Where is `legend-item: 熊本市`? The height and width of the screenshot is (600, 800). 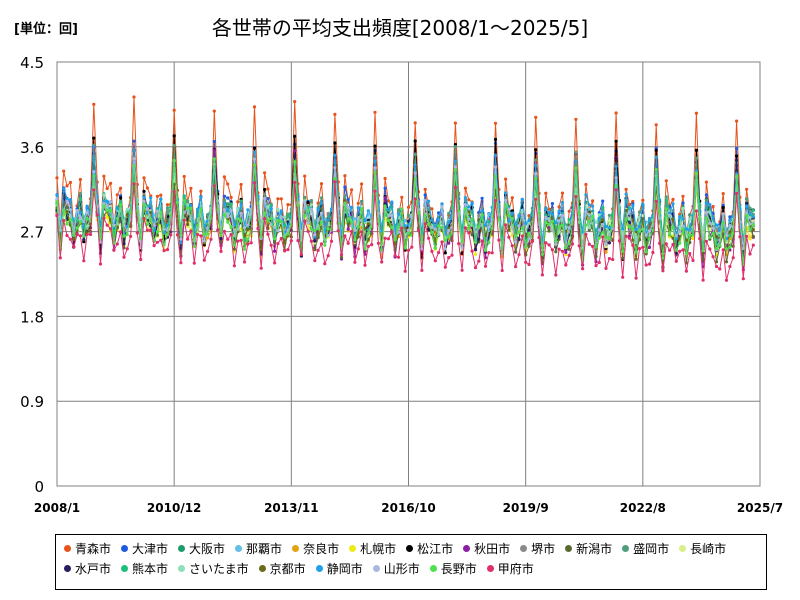
legend-item: 熊本市 is located at coordinates (144, 569).